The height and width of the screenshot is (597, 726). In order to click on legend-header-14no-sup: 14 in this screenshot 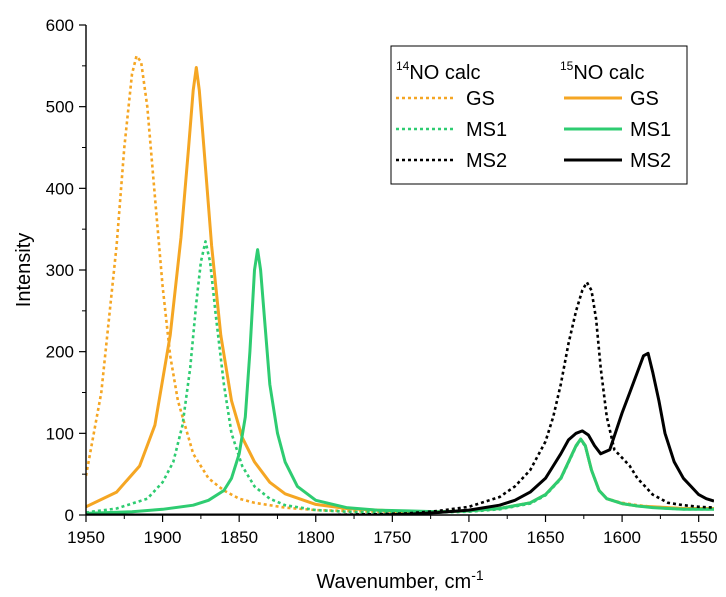, I will do `click(403, 66)`.